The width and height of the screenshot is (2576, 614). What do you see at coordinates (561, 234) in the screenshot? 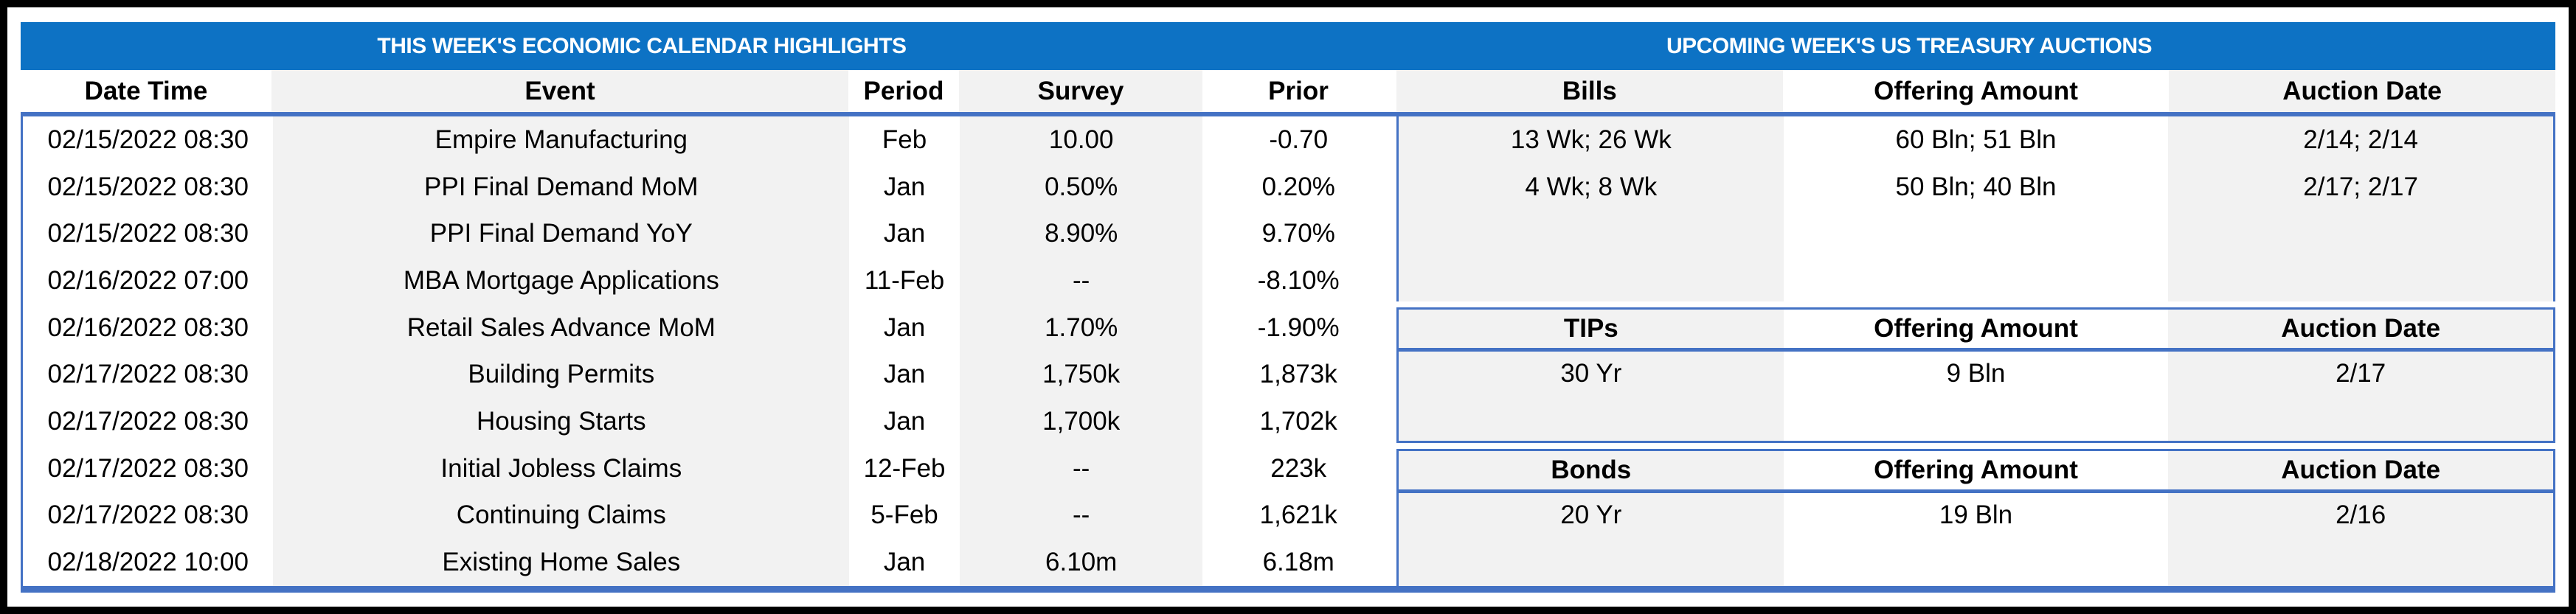
I see `cell-event: PPI Final Demand YoY` at bounding box center [561, 234].